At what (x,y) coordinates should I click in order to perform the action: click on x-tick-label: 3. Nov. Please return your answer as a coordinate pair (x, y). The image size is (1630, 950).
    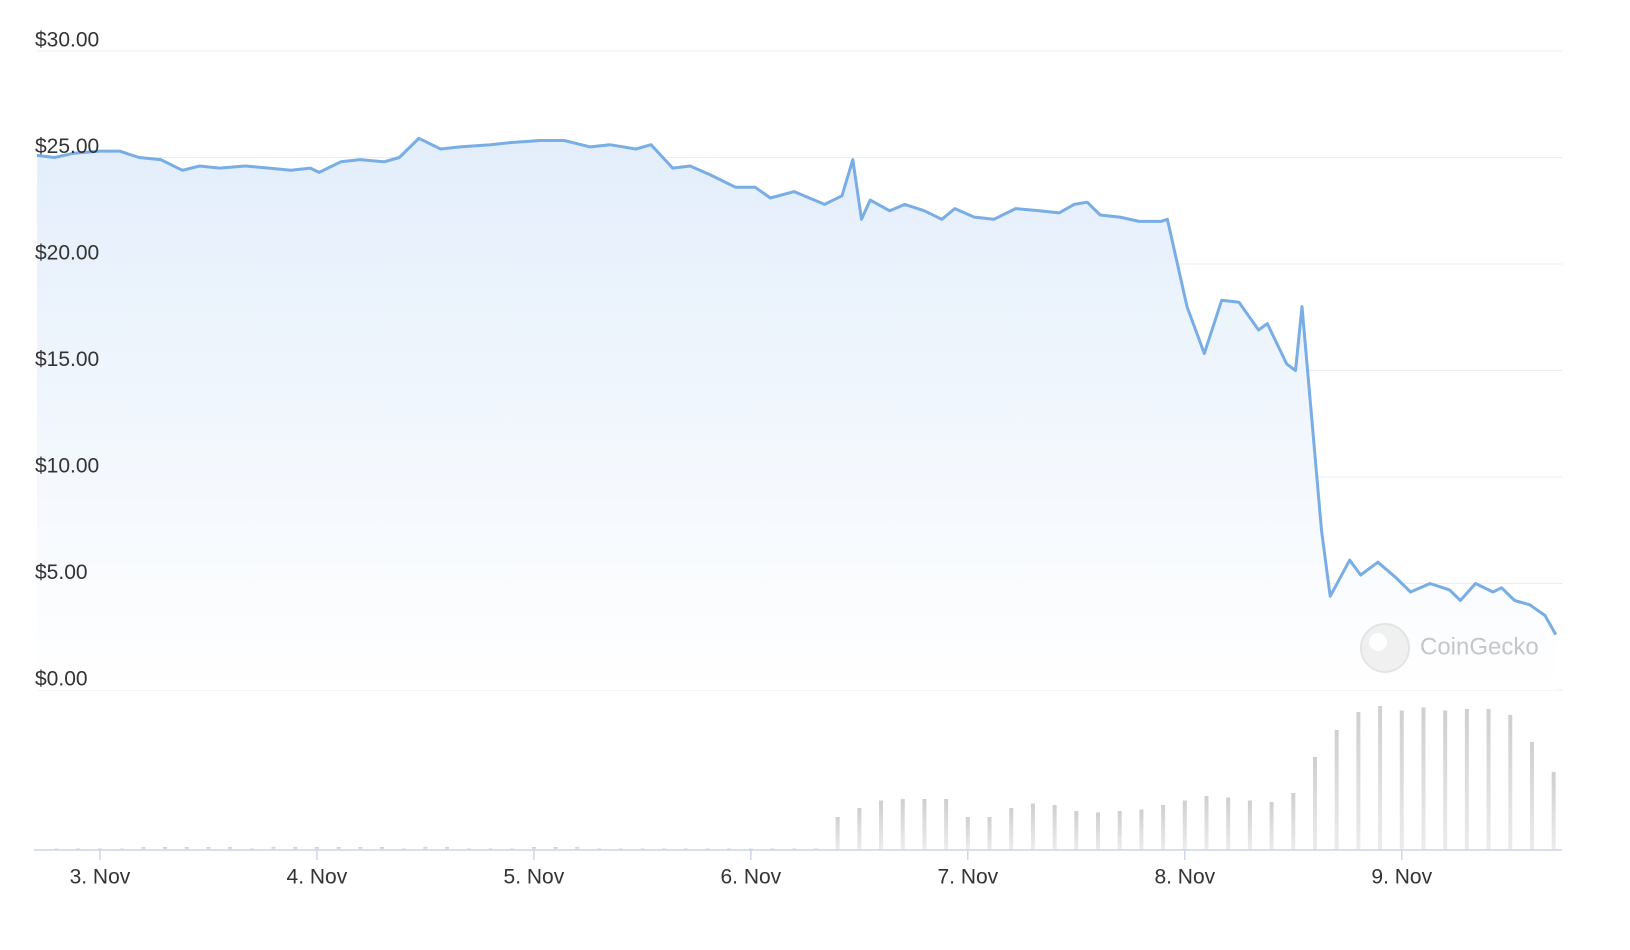
    Looking at the image, I should click on (100, 877).